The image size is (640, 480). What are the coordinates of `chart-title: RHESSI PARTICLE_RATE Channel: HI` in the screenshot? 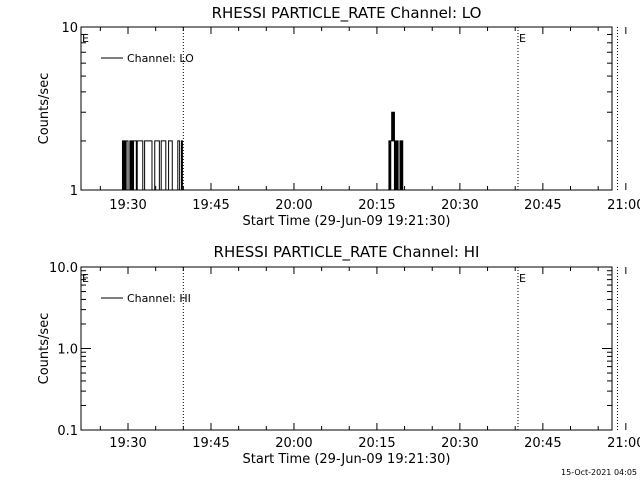 It's located at (347, 252).